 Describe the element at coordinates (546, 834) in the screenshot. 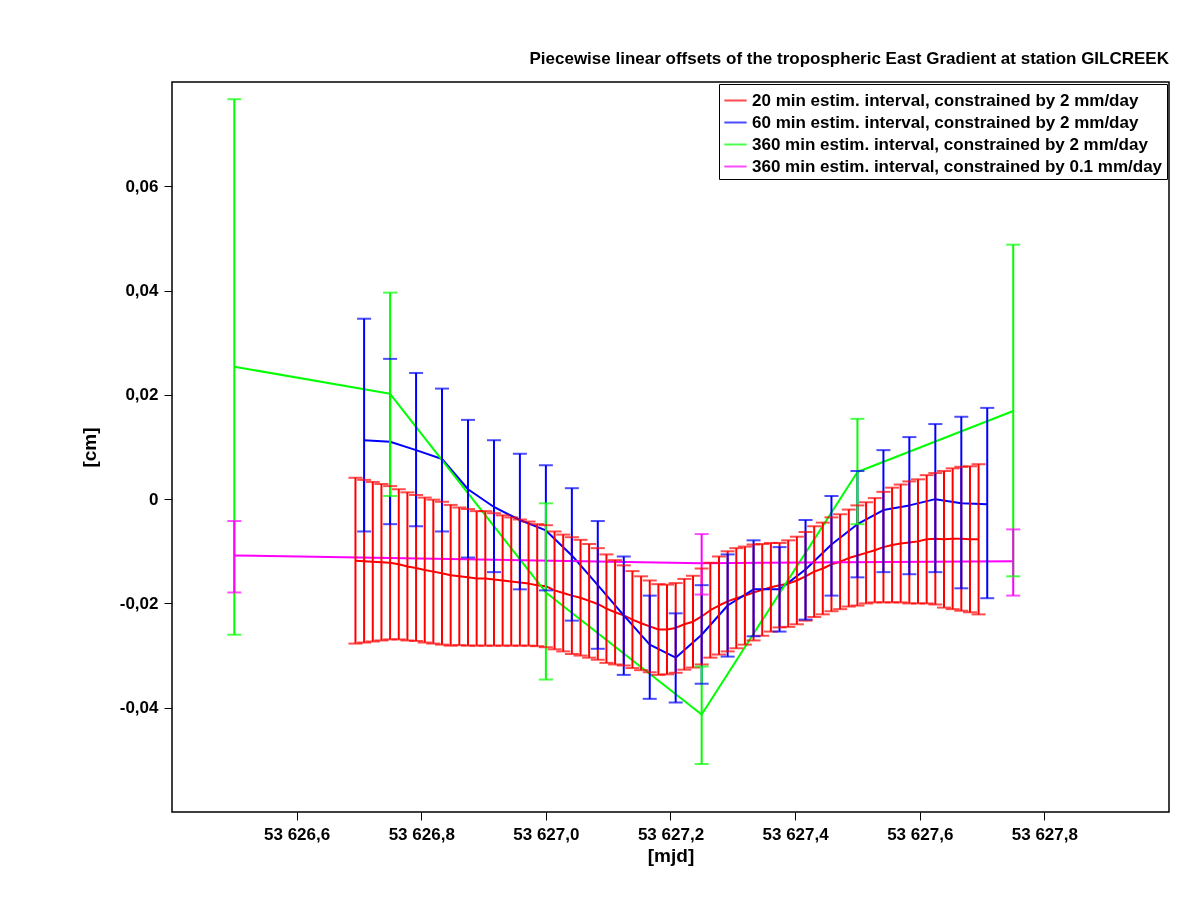

I see `x-tick-label: 53 627,0` at that location.